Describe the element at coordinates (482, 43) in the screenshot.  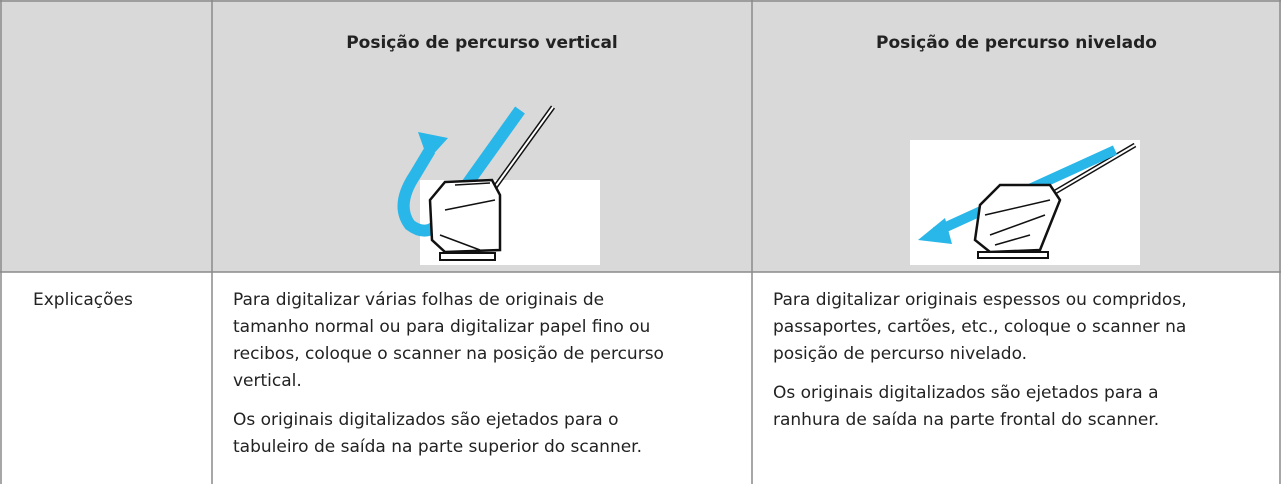
I see `column-header: Posição de percurso vertical` at that location.